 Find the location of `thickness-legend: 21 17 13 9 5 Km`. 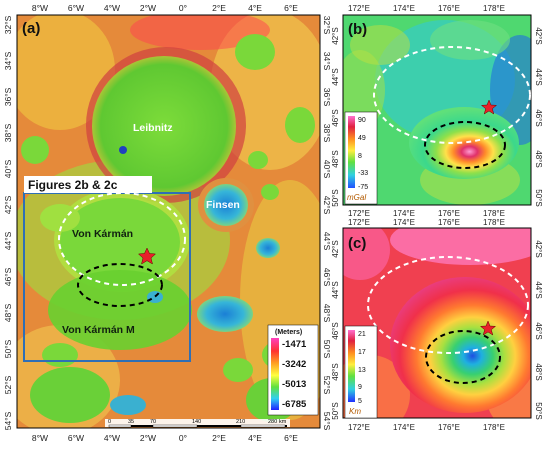

thickness-legend: 21 17 13 9 5 Km is located at coordinates (361, 372).